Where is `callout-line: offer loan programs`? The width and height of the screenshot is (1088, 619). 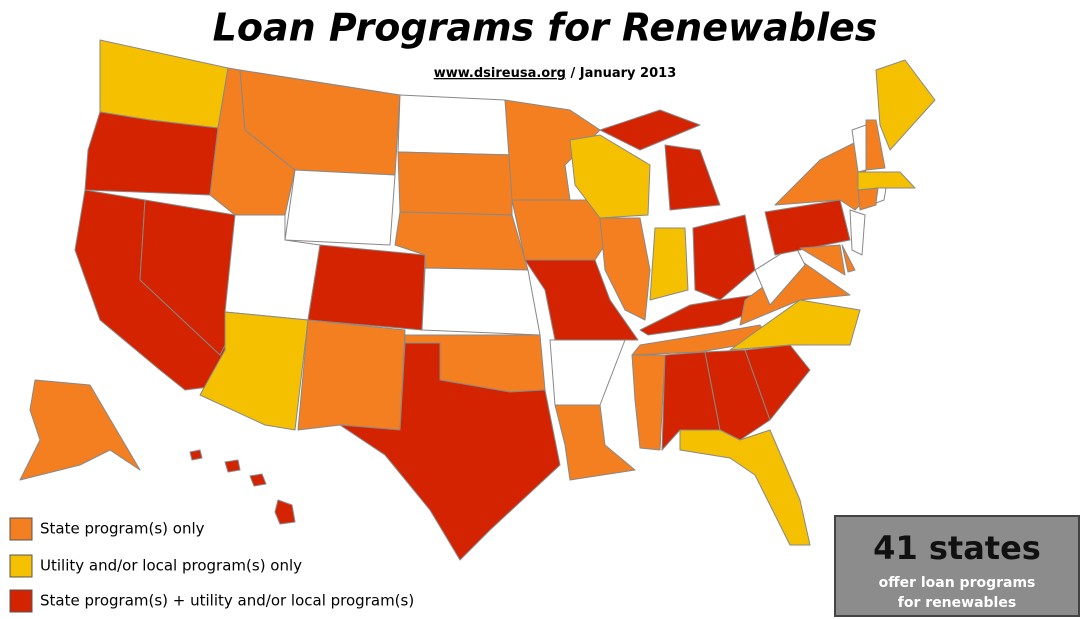 callout-line: offer loan programs is located at coordinates (957, 583).